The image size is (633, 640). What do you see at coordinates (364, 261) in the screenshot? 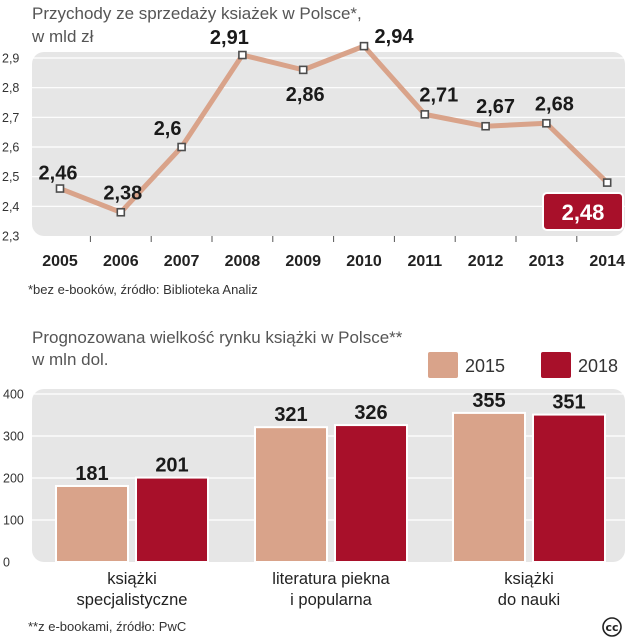
I see `line-x-tick-label: 2010` at bounding box center [364, 261].